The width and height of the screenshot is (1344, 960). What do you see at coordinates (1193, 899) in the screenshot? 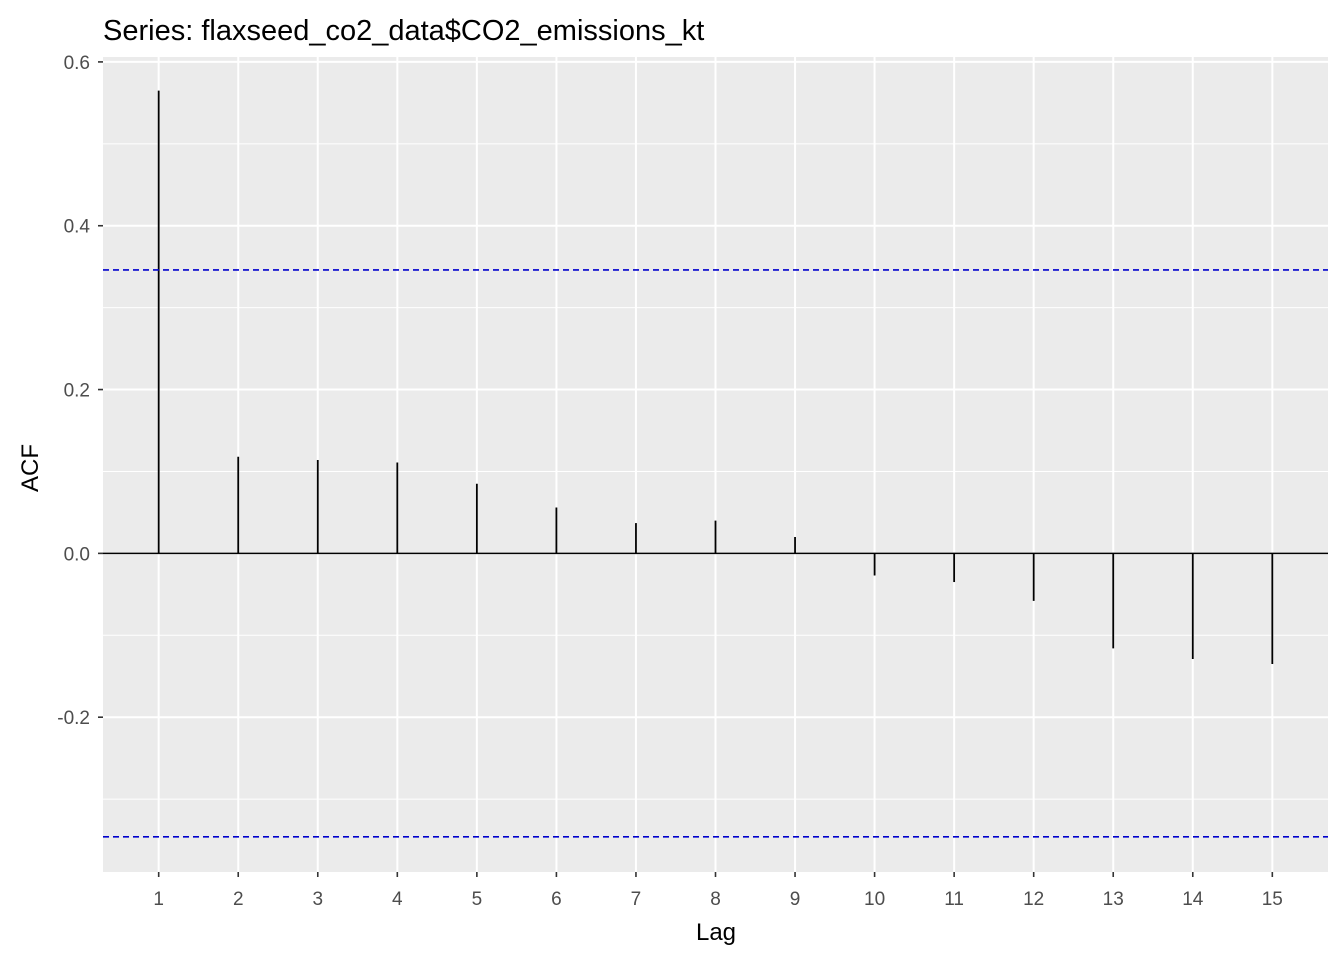
I see `x-tick-label: 14` at bounding box center [1193, 899].